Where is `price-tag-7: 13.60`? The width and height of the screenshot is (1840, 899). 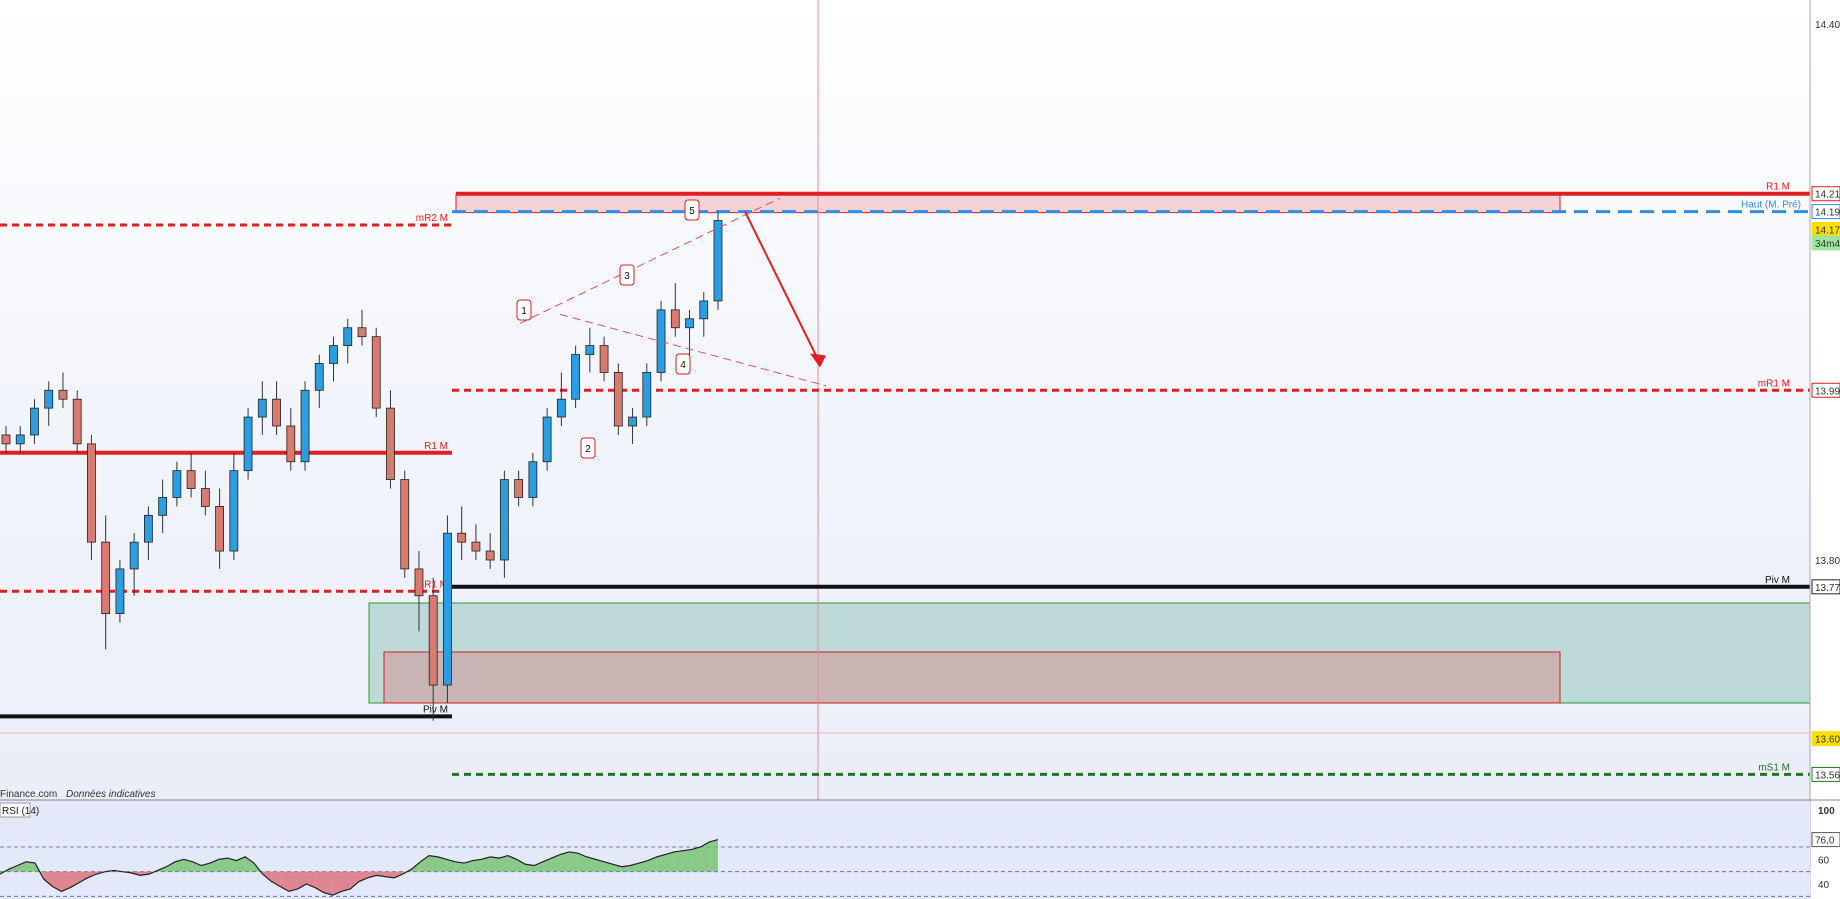
price-tag-7: 13.60 is located at coordinates (1827, 740).